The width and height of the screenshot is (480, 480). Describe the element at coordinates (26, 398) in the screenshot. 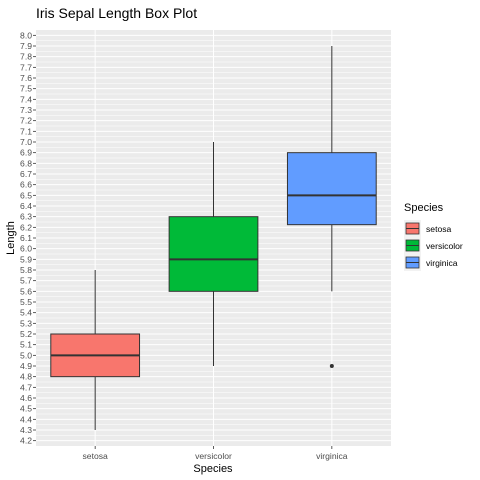

I see `y-tick-label: 4.6` at that location.